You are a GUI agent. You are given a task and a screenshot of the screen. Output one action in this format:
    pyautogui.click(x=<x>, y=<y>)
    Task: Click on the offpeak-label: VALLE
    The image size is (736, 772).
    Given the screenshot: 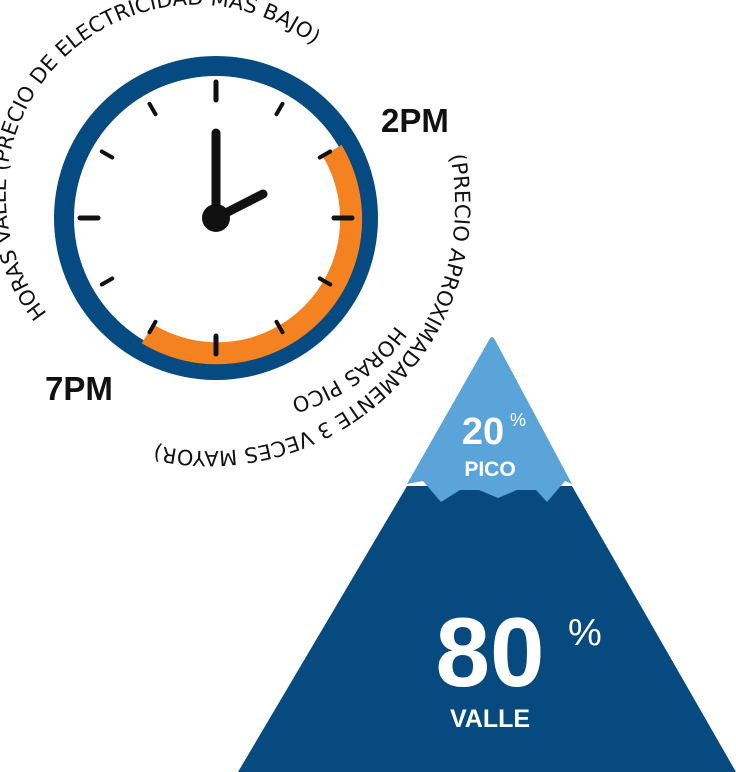 What is the action you would take?
    pyautogui.click(x=490, y=719)
    